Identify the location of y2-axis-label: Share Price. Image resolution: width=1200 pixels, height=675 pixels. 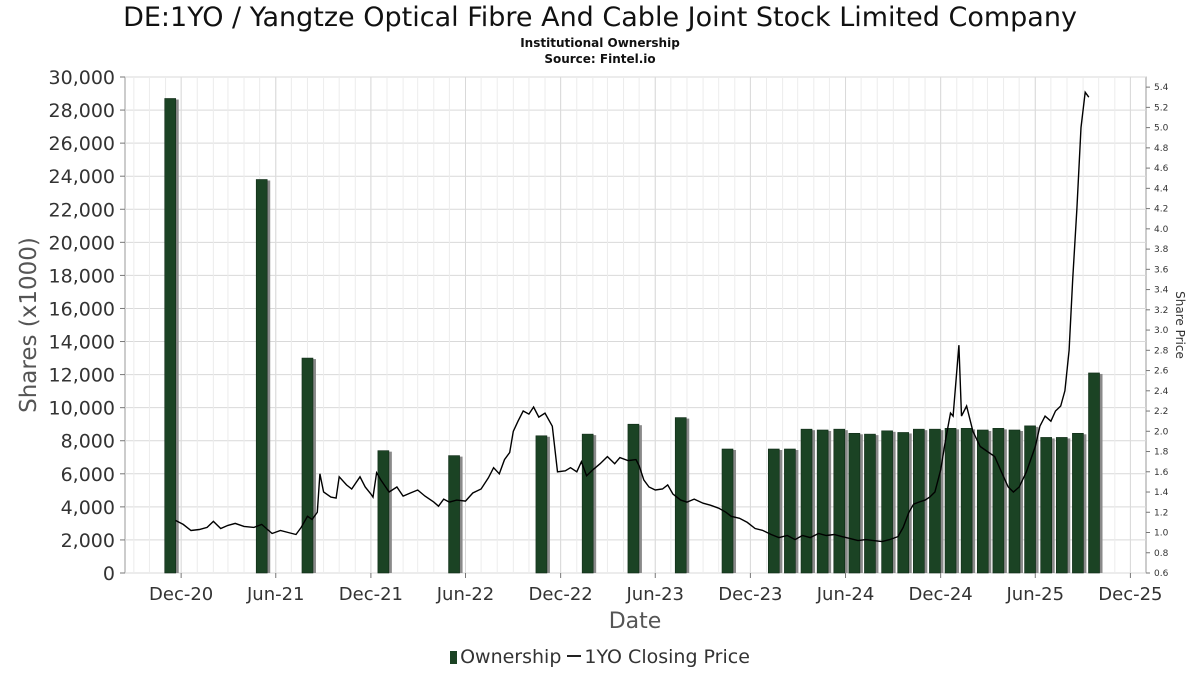
(1180, 325).